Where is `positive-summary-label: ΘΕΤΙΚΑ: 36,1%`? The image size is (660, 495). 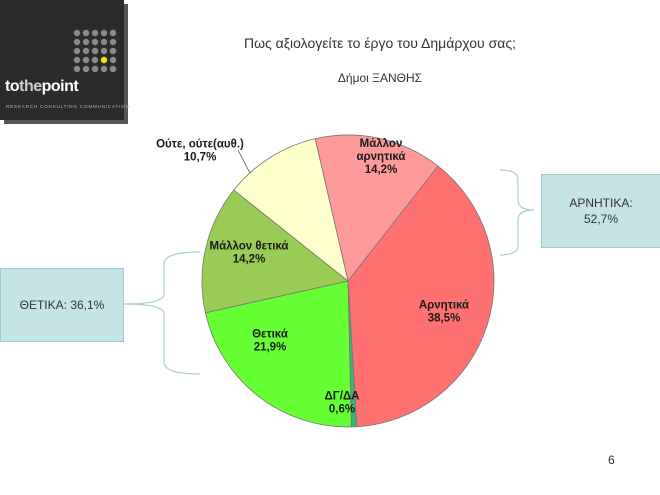
positive-summary-label: ΘΕΤΙΚΑ: 36,1% is located at coordinates (62, 305).